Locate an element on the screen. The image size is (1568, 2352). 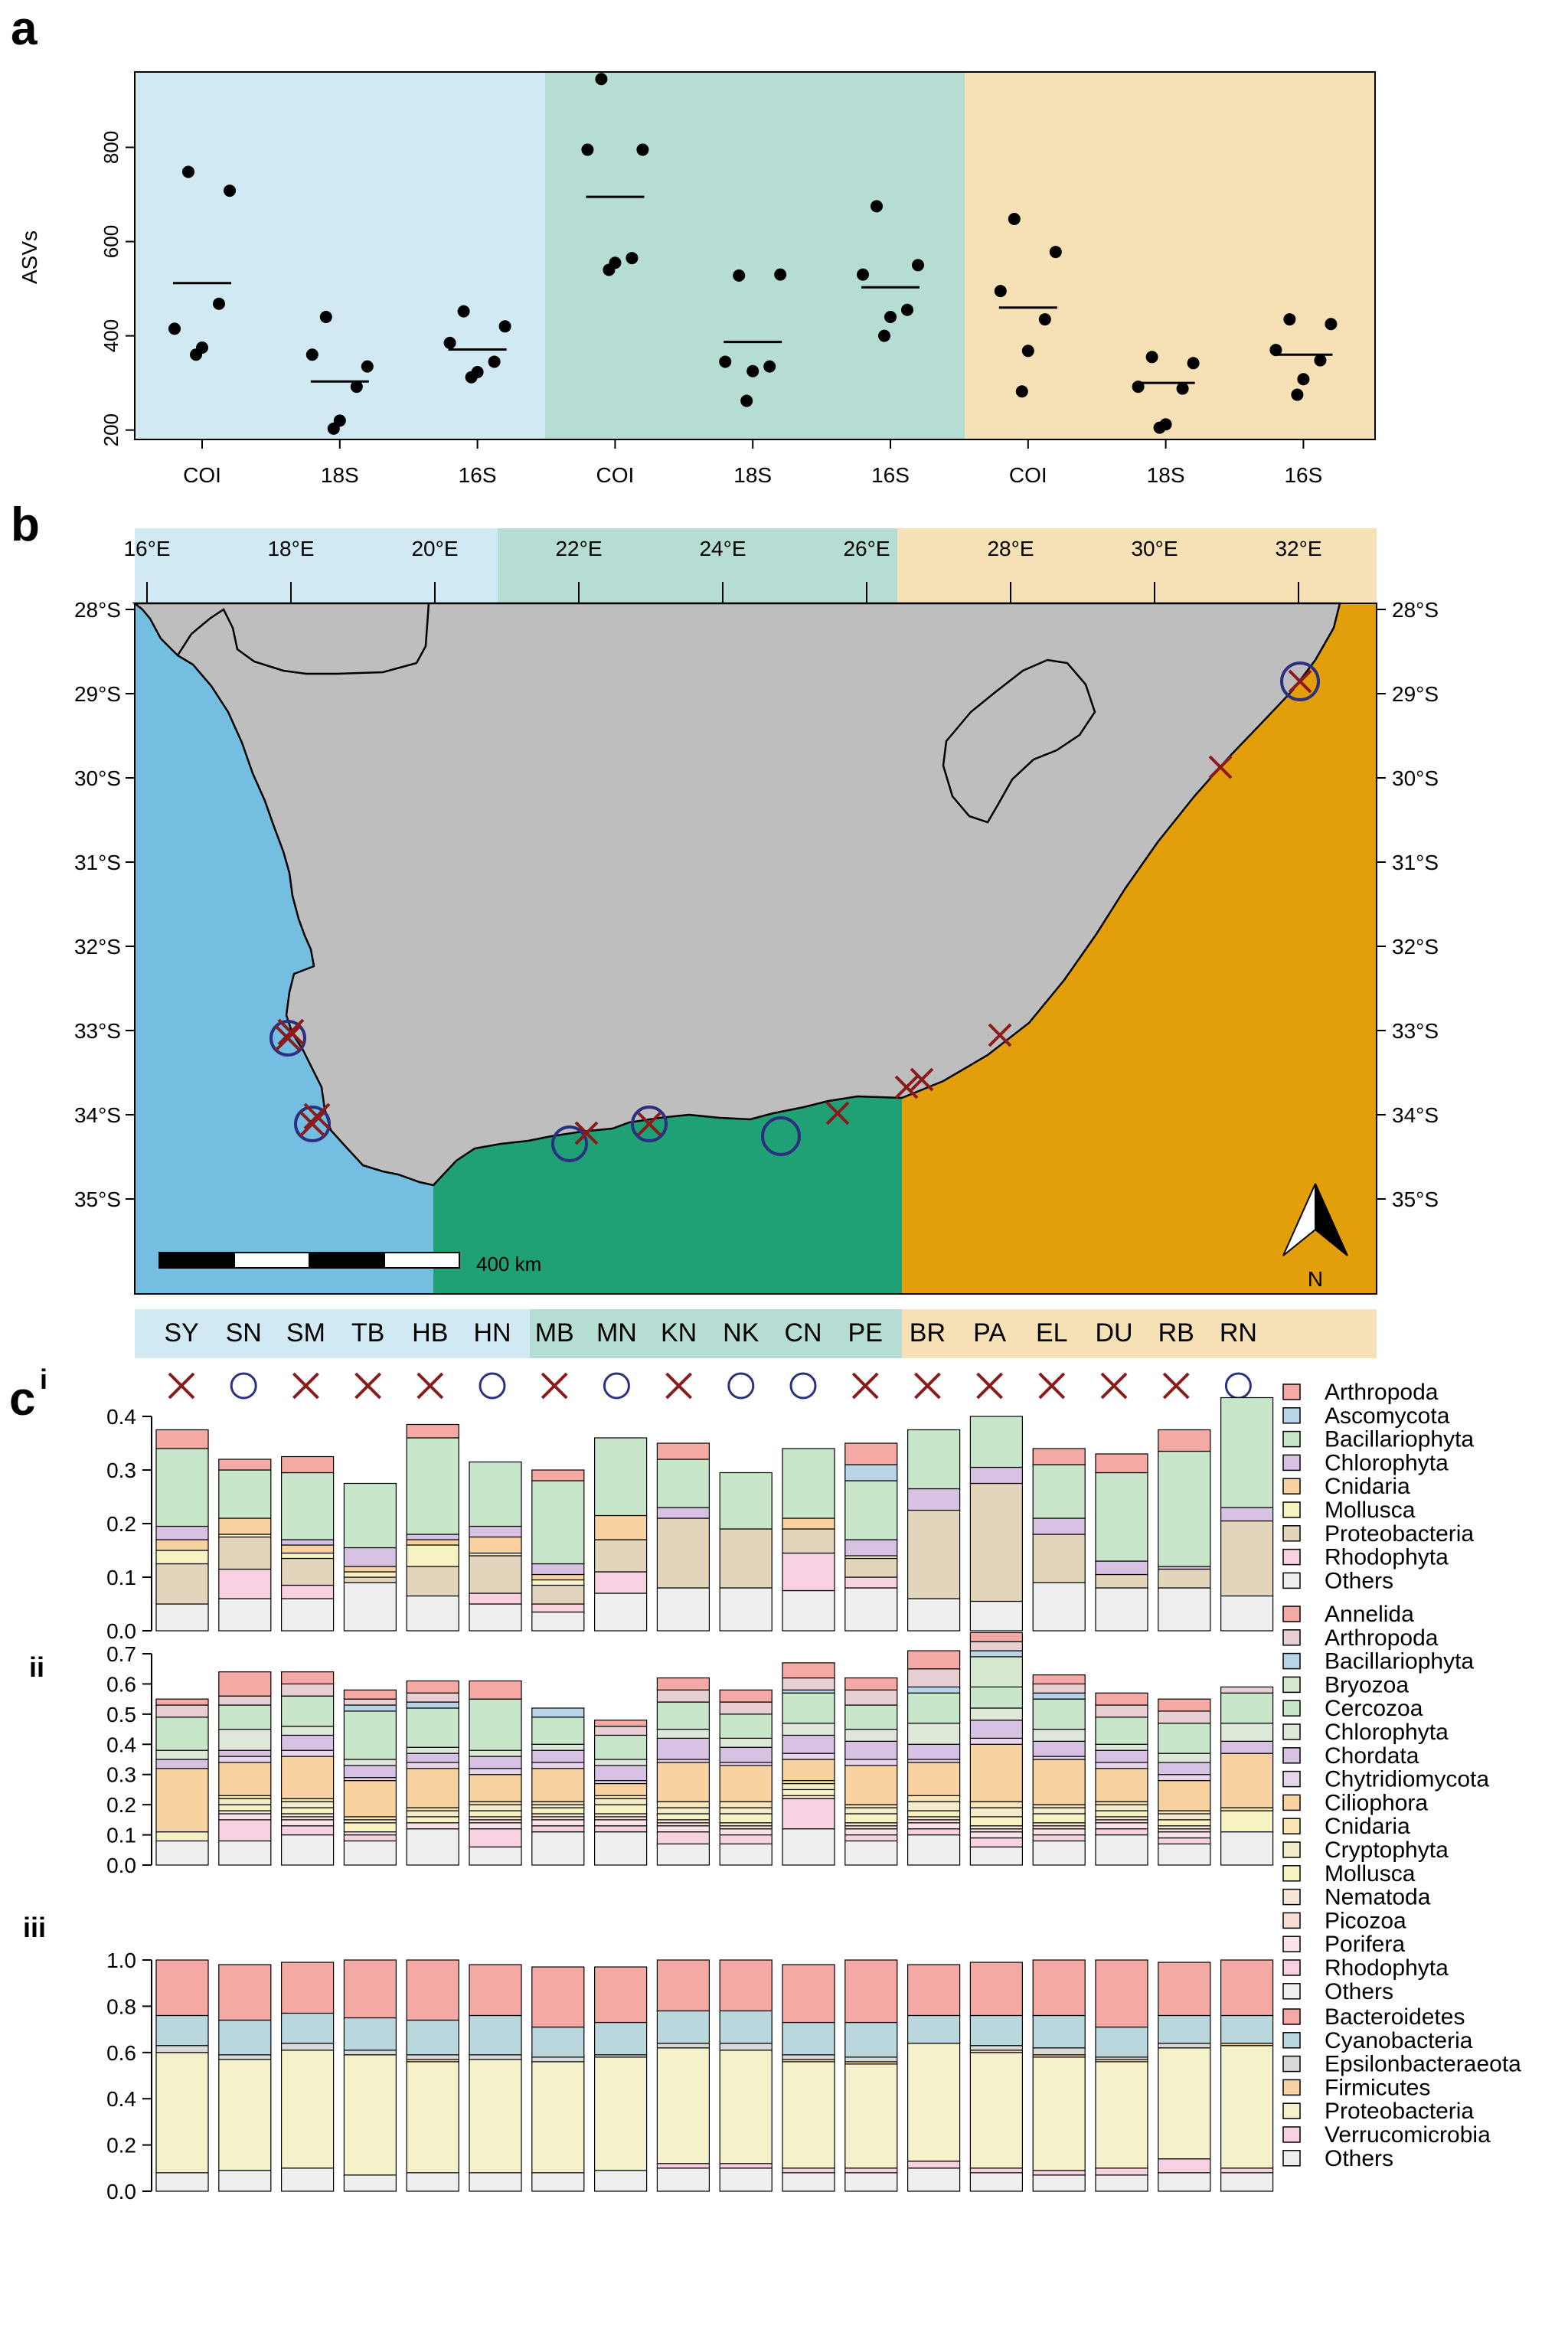
north-label: N is located at coordinates (1315, 1279).